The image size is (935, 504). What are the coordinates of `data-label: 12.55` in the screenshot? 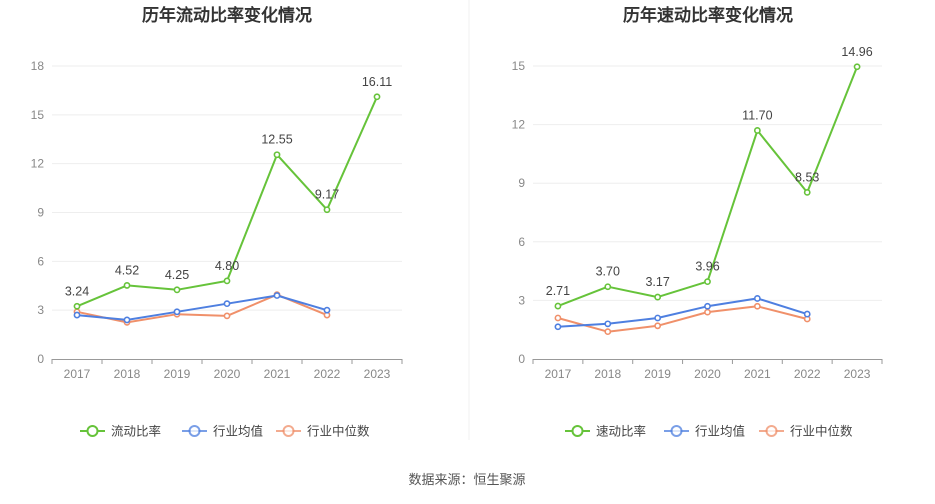 It's located at (276, 140).